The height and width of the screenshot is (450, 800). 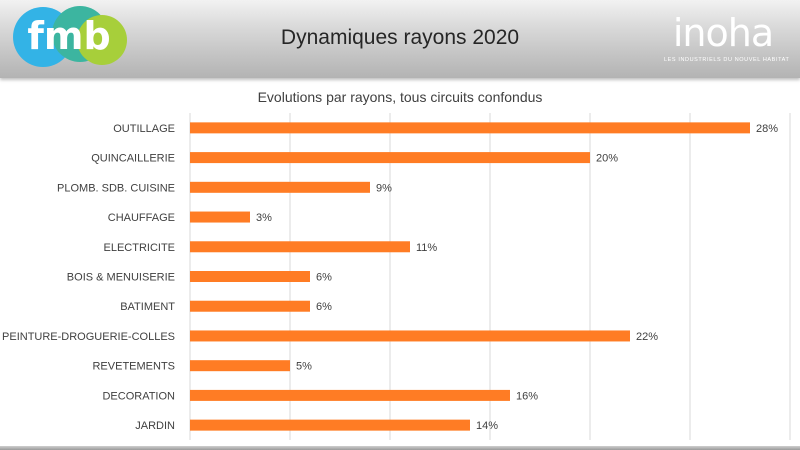 What do you see at coordinates (141, 218) in the screenshot?
I see `category-label: CHAUFFAGE` at bounding box center [141, 218].